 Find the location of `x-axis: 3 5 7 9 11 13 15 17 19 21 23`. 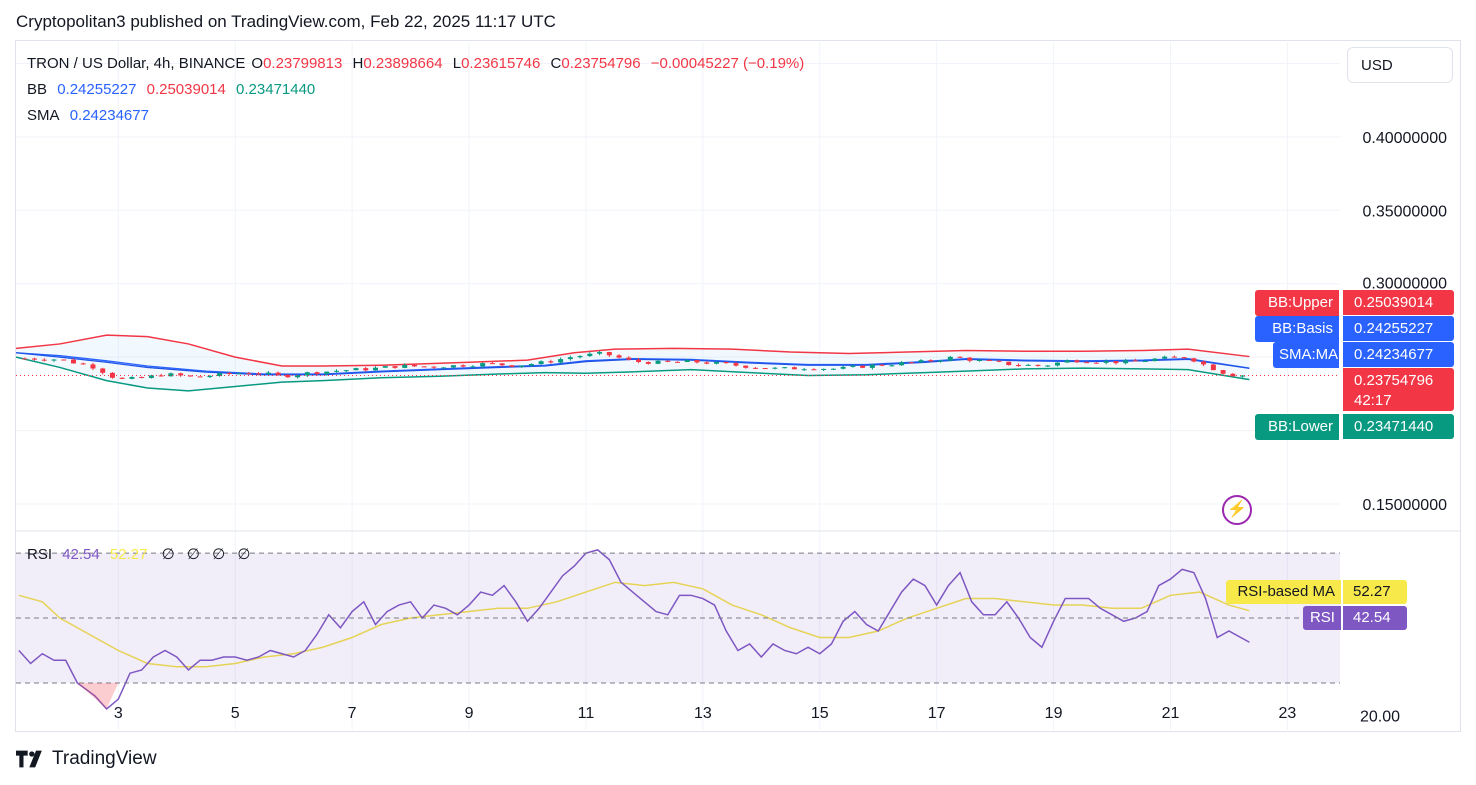

x-axis: 3 5 7 9 11 13 15 17 19 21 23 is located at coordinates (705, 713).